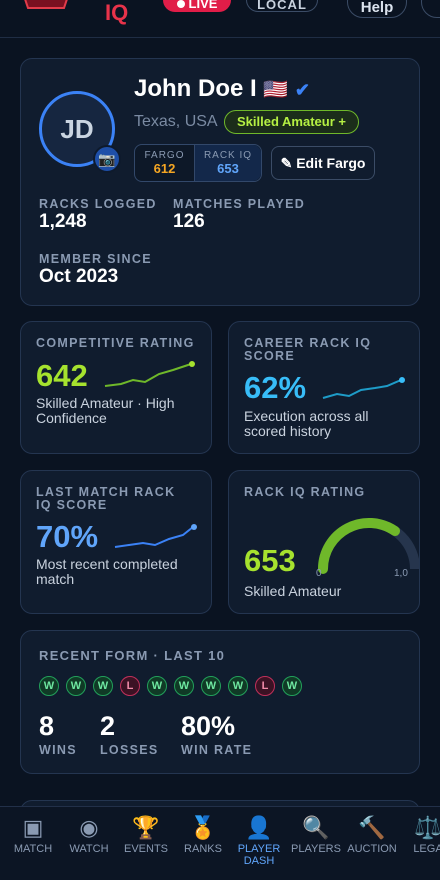  What do you see at coordinates (107, 571) in the screenshot?
I see `card-caption: Most recent completed match` at bounding box center [107, 571].